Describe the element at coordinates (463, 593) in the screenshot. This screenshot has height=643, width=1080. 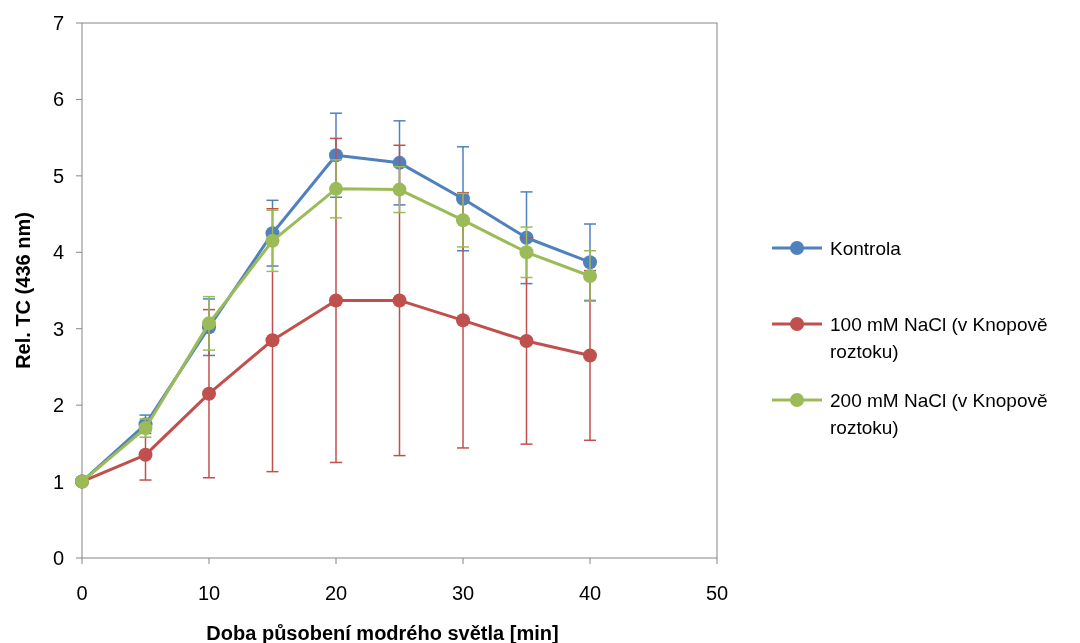
I see `x-tick-label: 30` at that location.